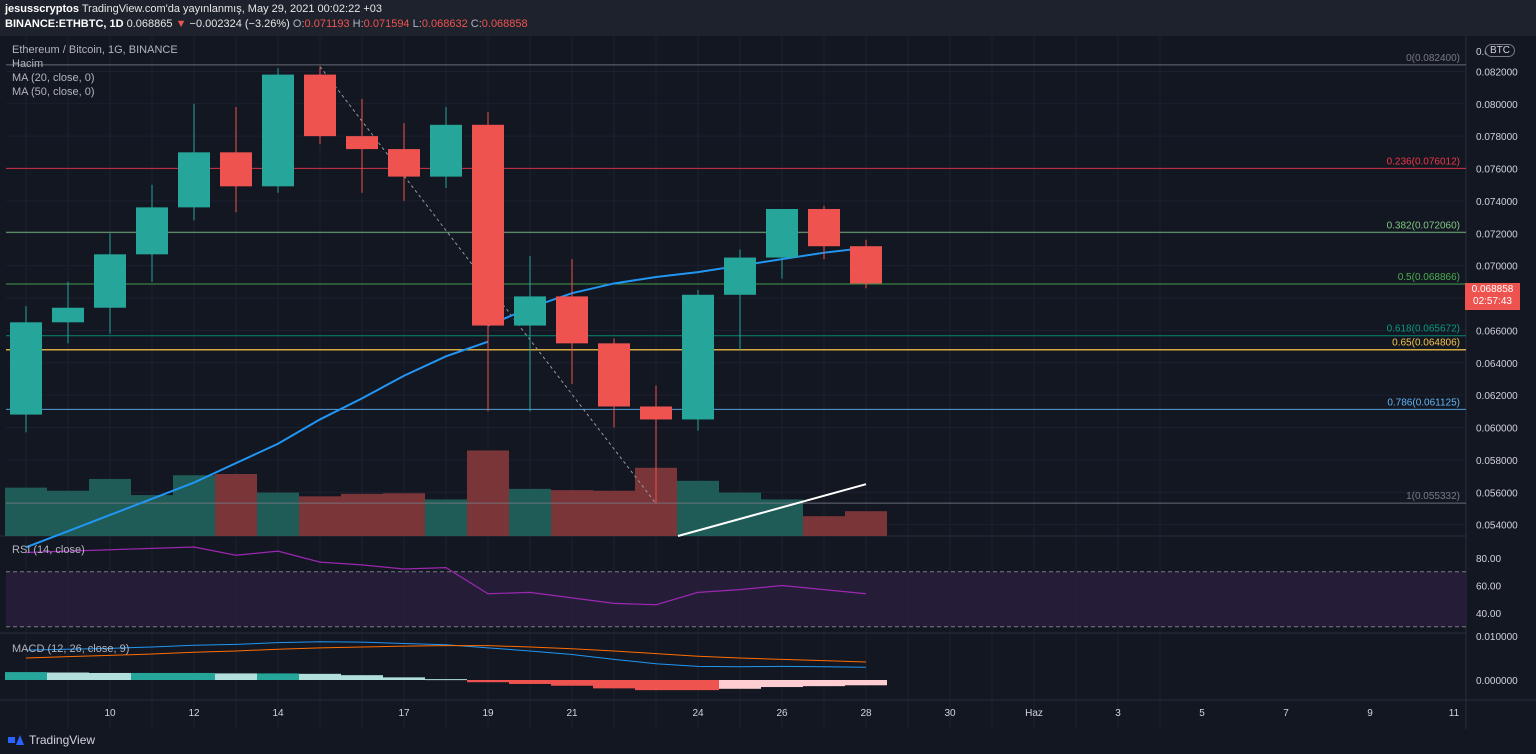 This screenshot has height=754, width=1536. Describe the element at coordinates (95, 50) in the screenshot. I see `legend-title: Ethereum / Bitcoin, 1G, BINANCE` at that location.